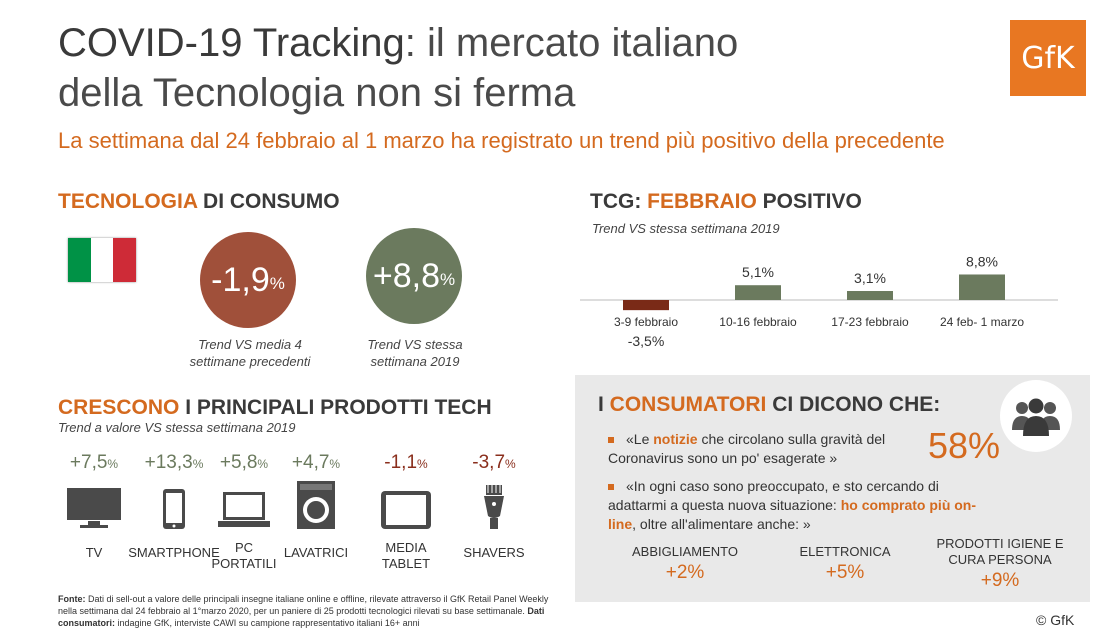 The width and height of the screenshot is (1120, 637). Describe the element at coordinates (758, 322) in the screenshot. I see `chart-category-label-1: 10-16 febbraio` at that location.